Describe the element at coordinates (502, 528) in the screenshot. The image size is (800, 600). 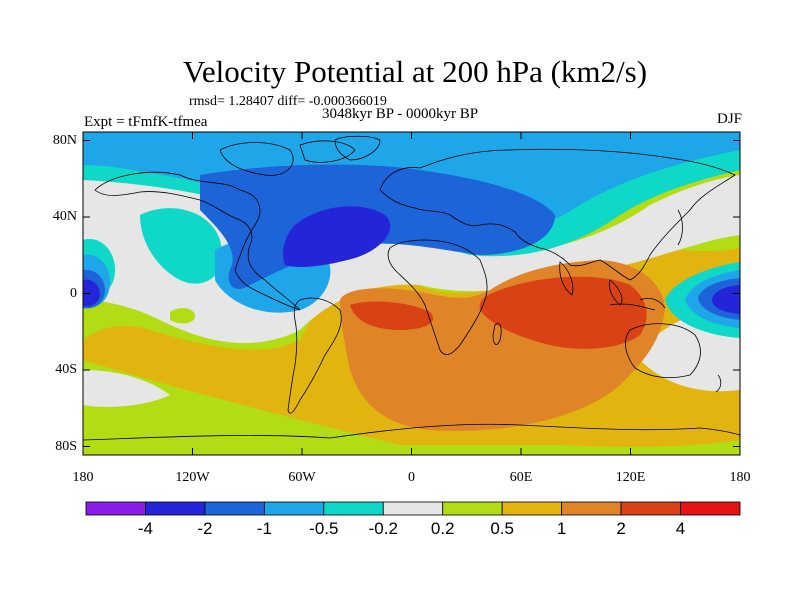
I see `colorbar-label: 0.5` at that location.